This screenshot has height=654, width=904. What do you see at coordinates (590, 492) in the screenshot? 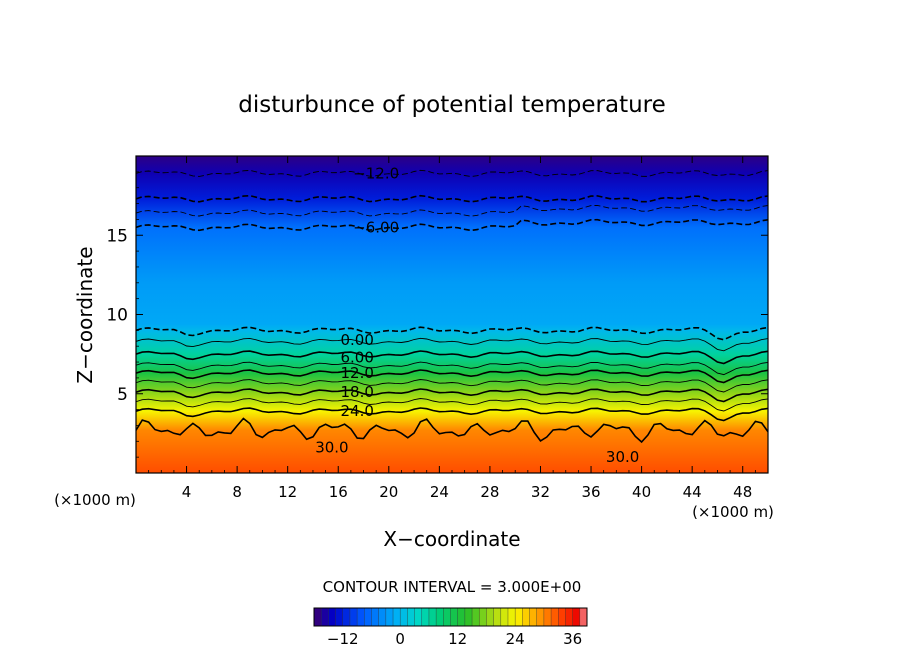
I see `x-tick-label: 36` at bounding box center [590, 492].